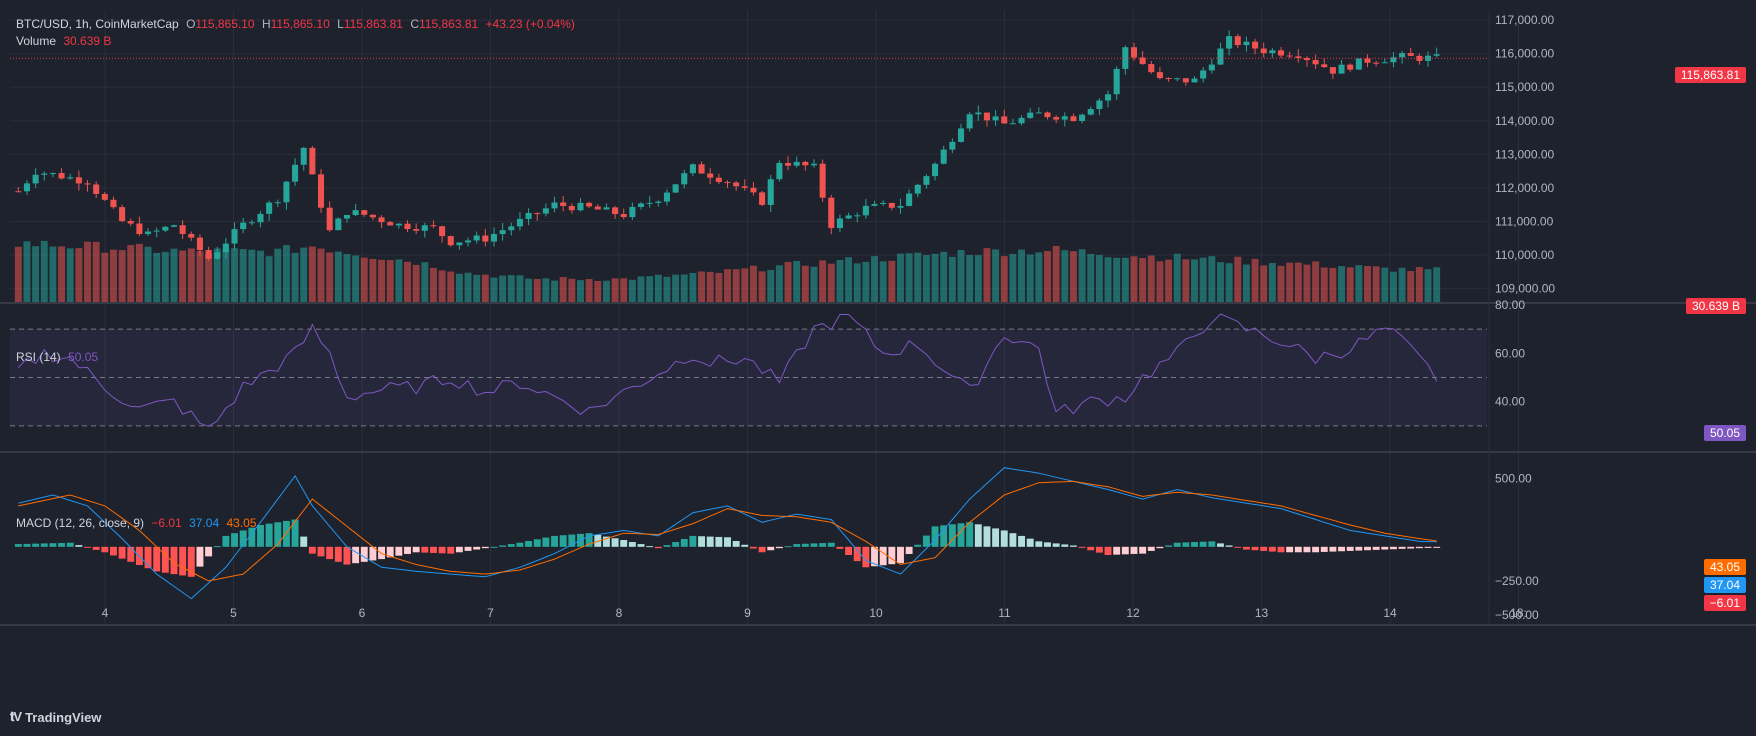 This screenshot has height=736, width=1756. Describe the element at coordinates (38, 357) in the screenshot. I see `rsi-label: RSI (14)` at that location.